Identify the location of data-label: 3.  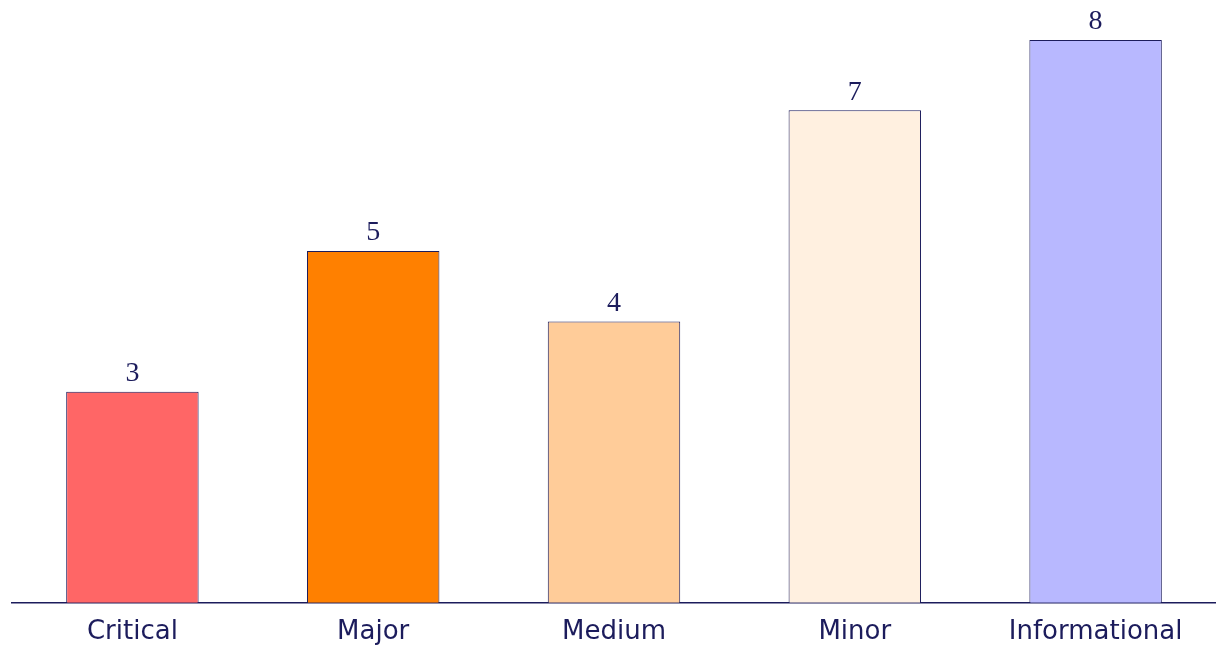
(132, 372).